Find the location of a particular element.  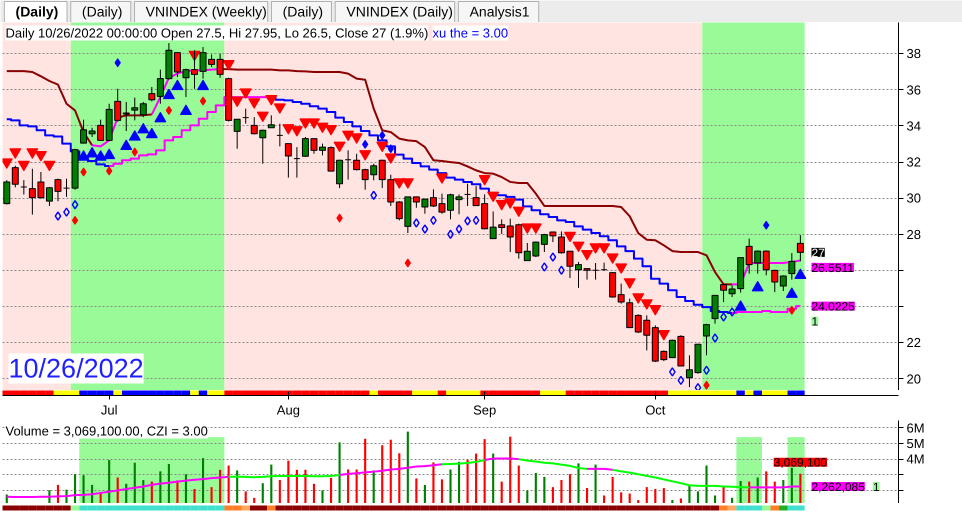

y-tick-label: 28 is located at coordinates (913, 234).